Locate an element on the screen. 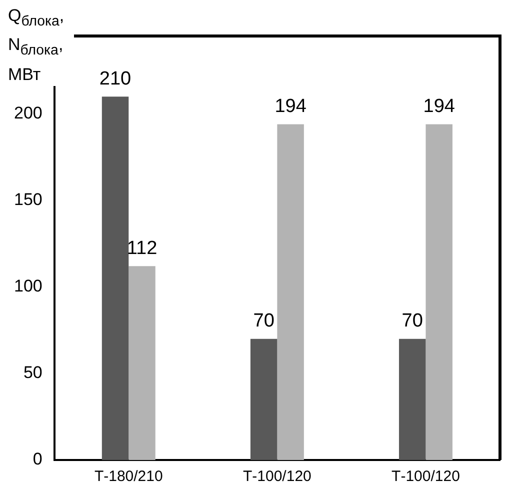  data-label: 210 is located at coordinates (115, 79).